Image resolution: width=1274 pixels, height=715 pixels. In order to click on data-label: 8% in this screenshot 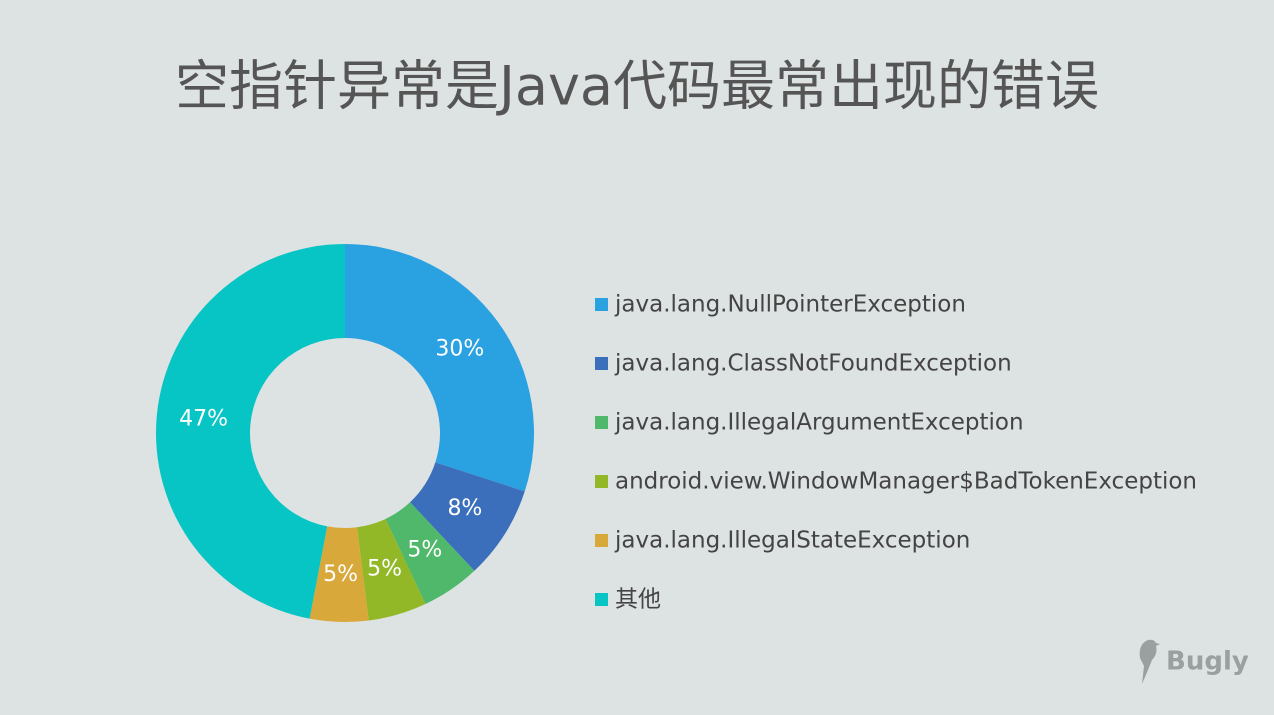, I will do `click(464, 508)`.